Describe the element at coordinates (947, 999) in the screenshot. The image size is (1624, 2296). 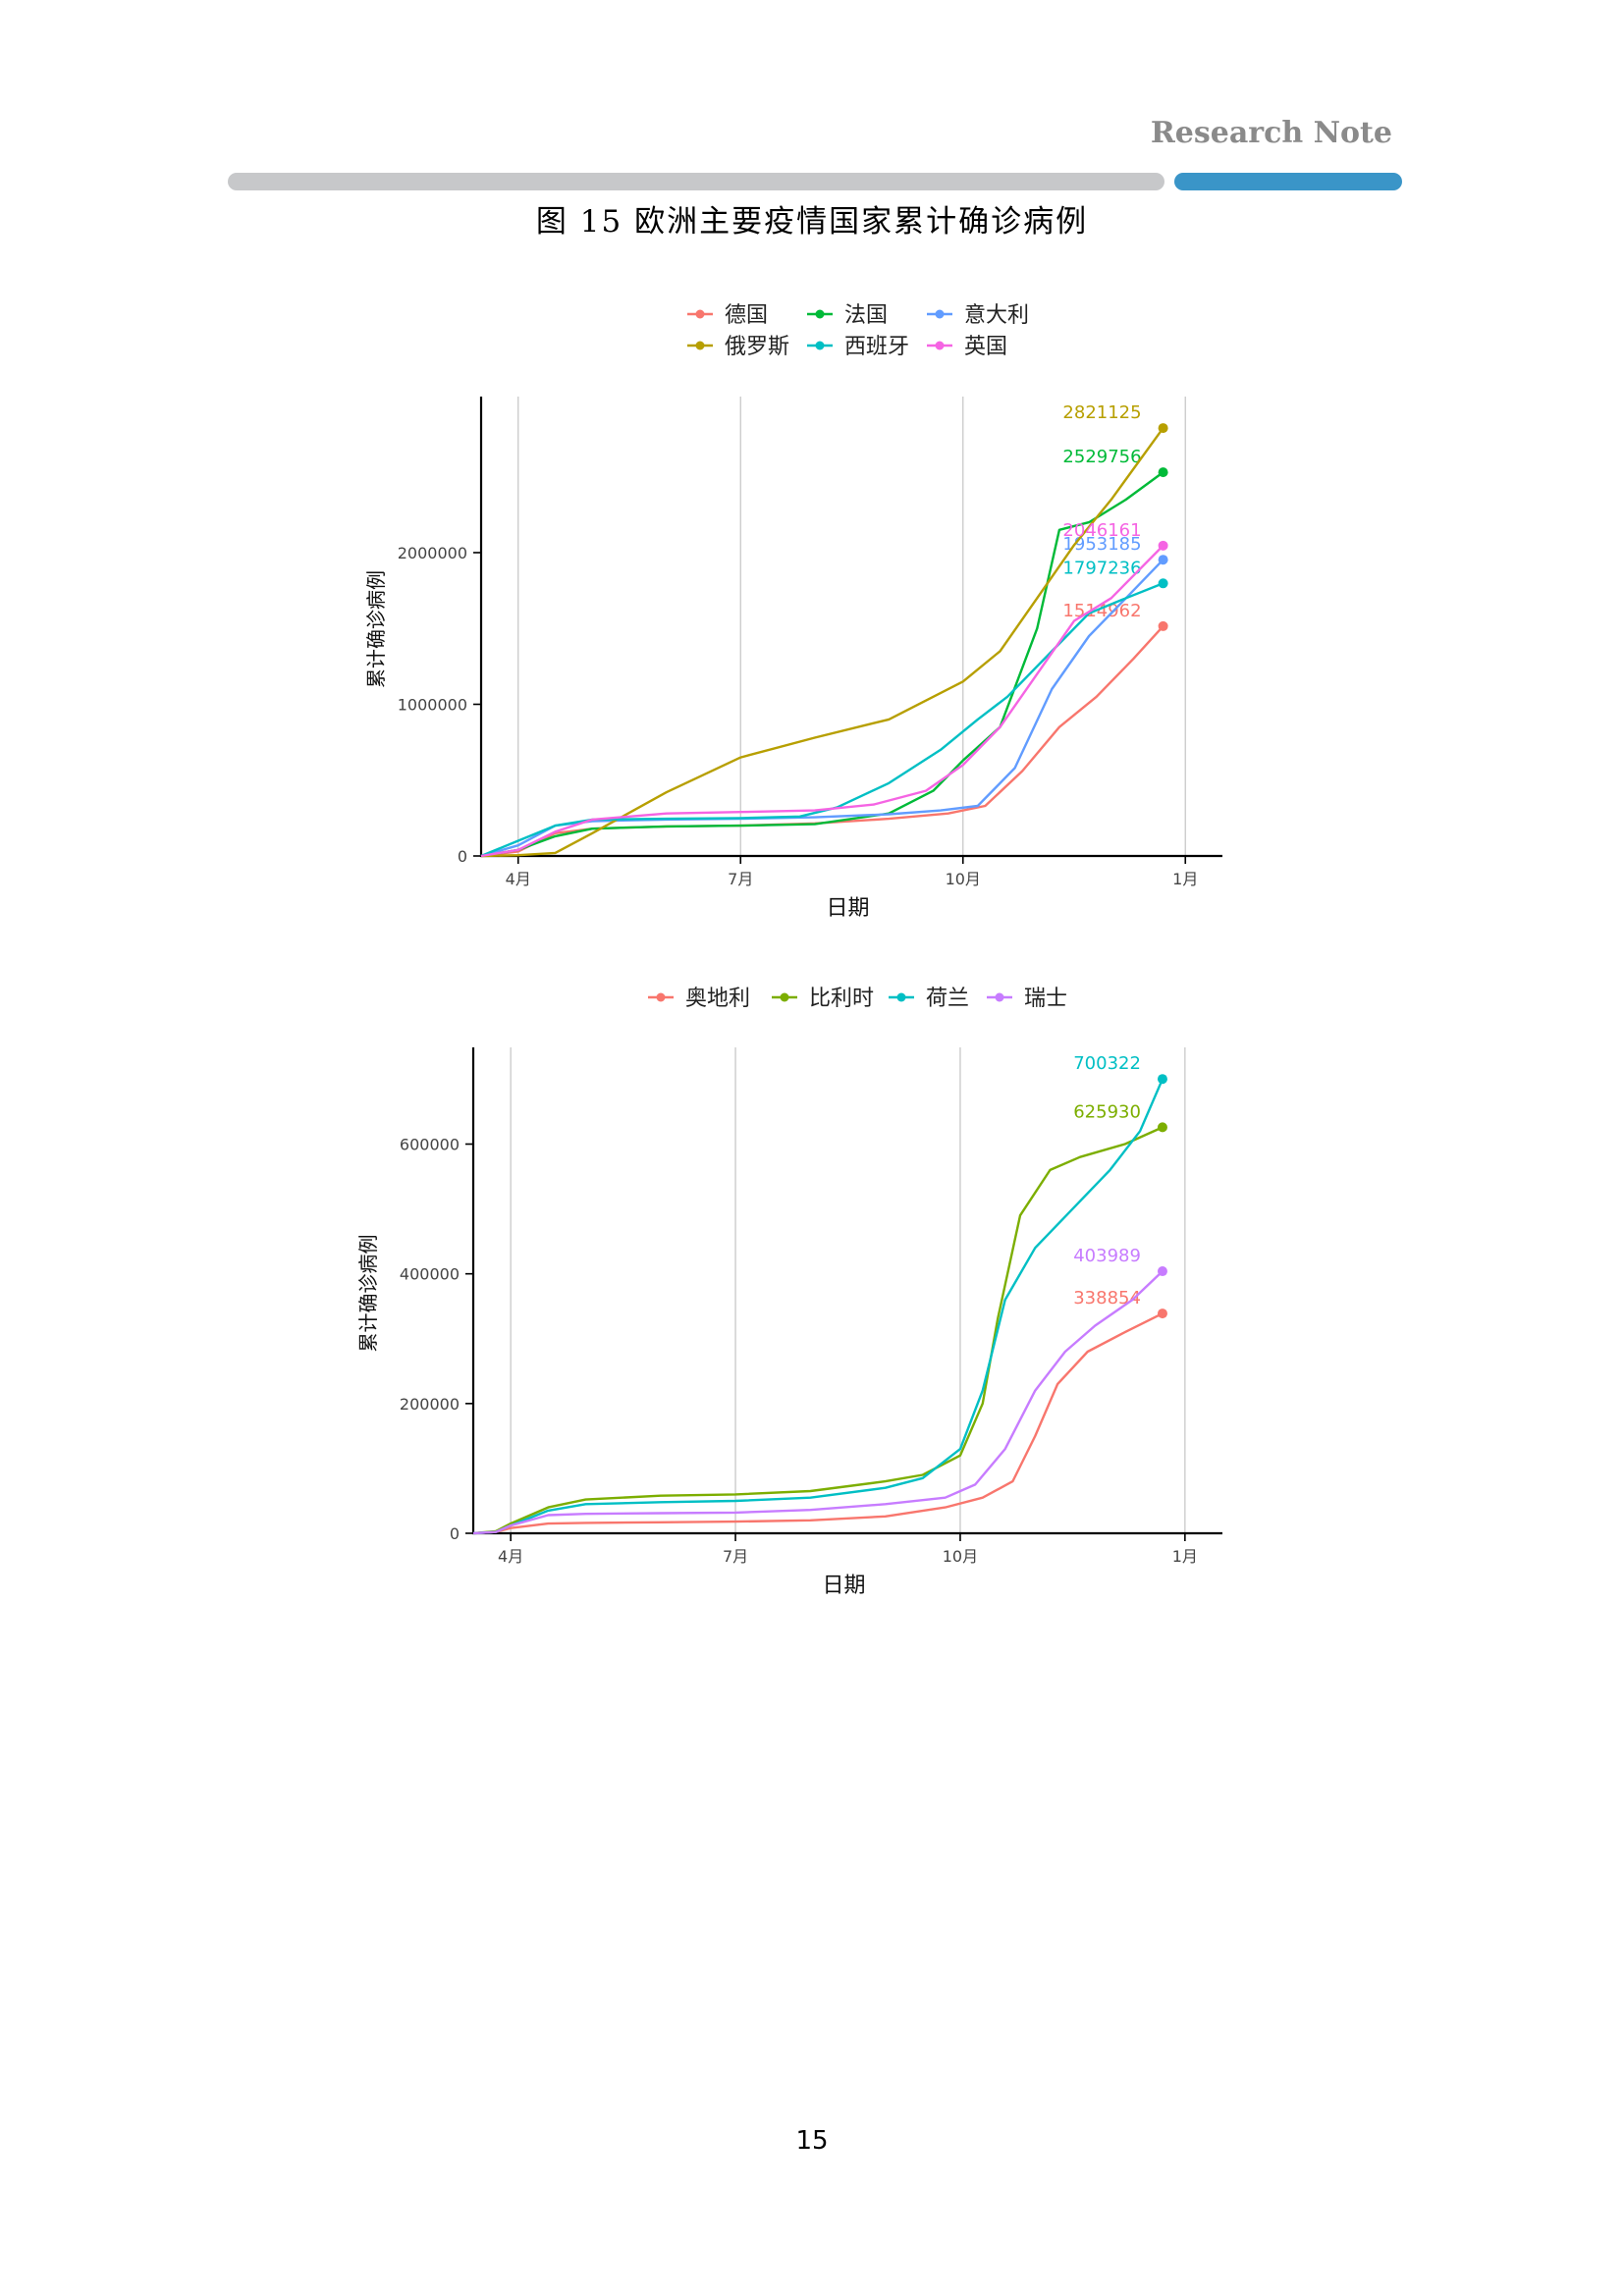
I see `legend-label: 荷兰` at that location.